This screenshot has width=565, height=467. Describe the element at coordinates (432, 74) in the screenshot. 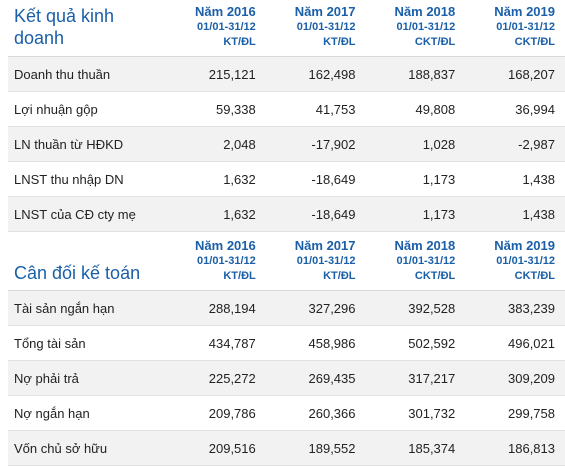

I see `cell-value: 188,837` at that location.